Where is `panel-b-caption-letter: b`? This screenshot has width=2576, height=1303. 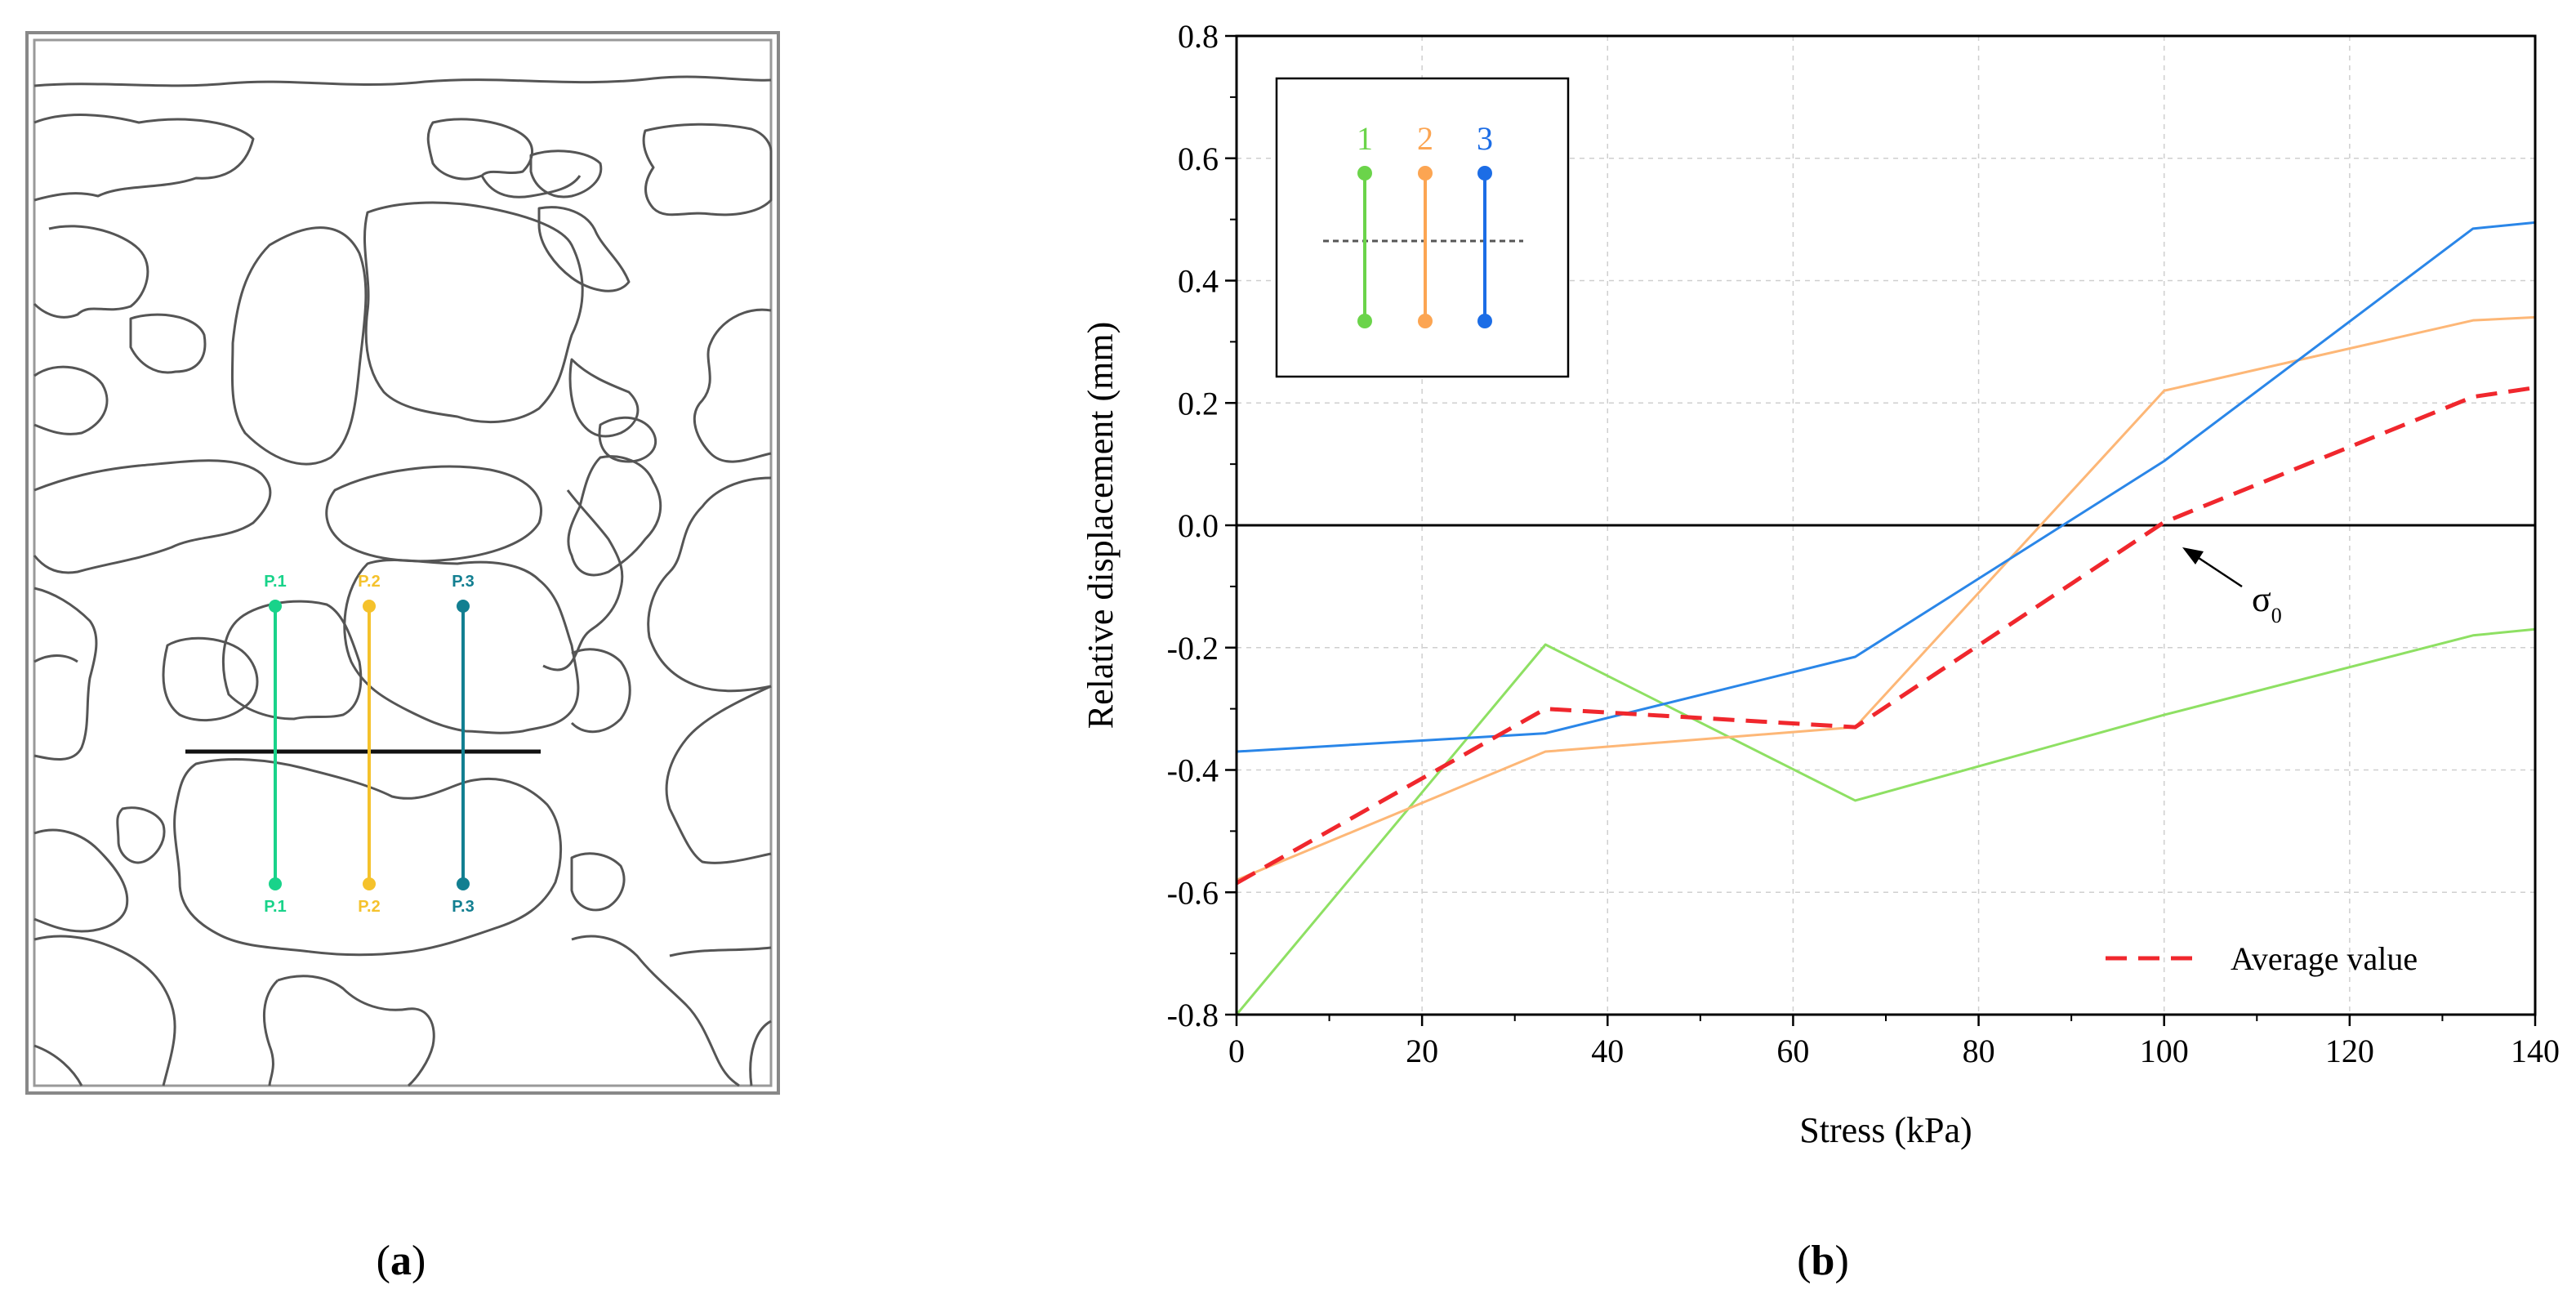
panel-b-caption-letter: b is located at coordinates (1824, 1261).